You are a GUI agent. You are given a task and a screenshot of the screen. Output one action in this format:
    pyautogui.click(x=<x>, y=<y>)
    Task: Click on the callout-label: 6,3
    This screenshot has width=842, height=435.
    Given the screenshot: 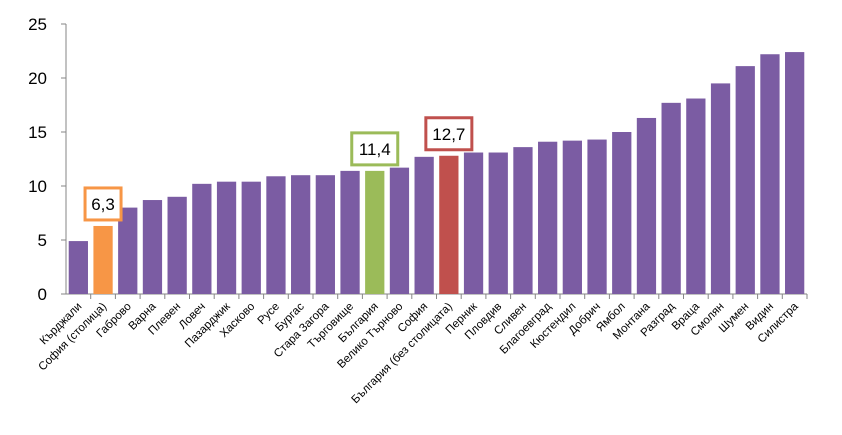 What is the action you would take?
    pyautogui.click(x=103, y=204)
    